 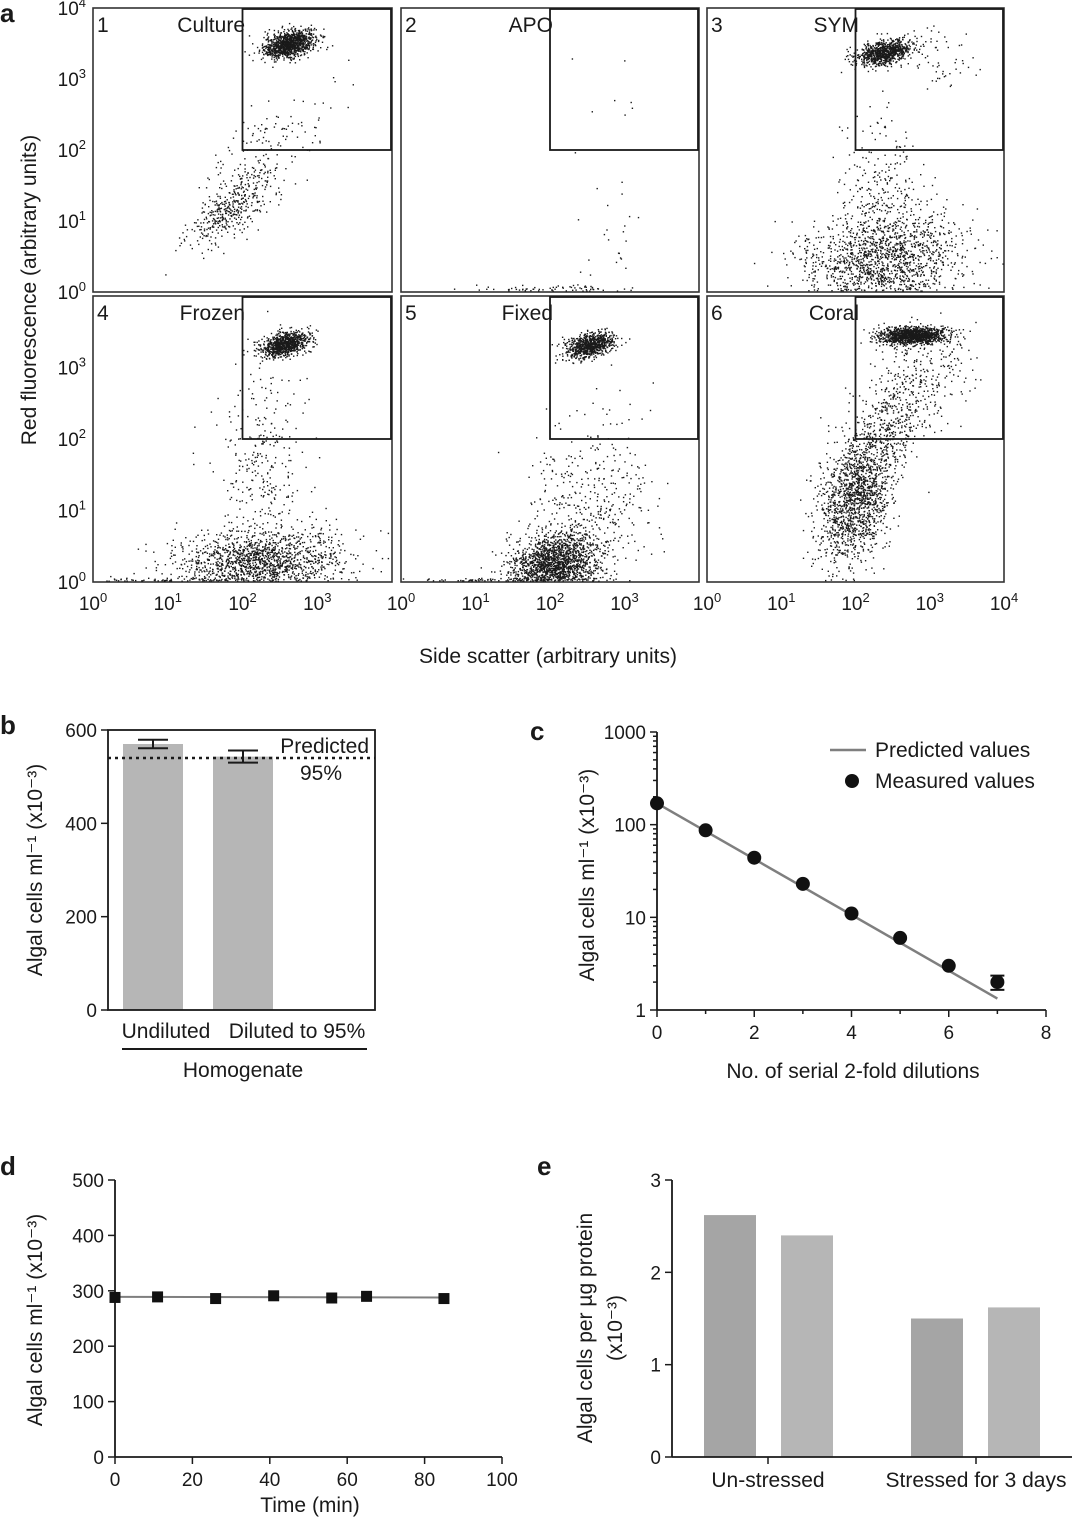 I want to click on x-tick-label: 0, so click(x=657, y=1033).